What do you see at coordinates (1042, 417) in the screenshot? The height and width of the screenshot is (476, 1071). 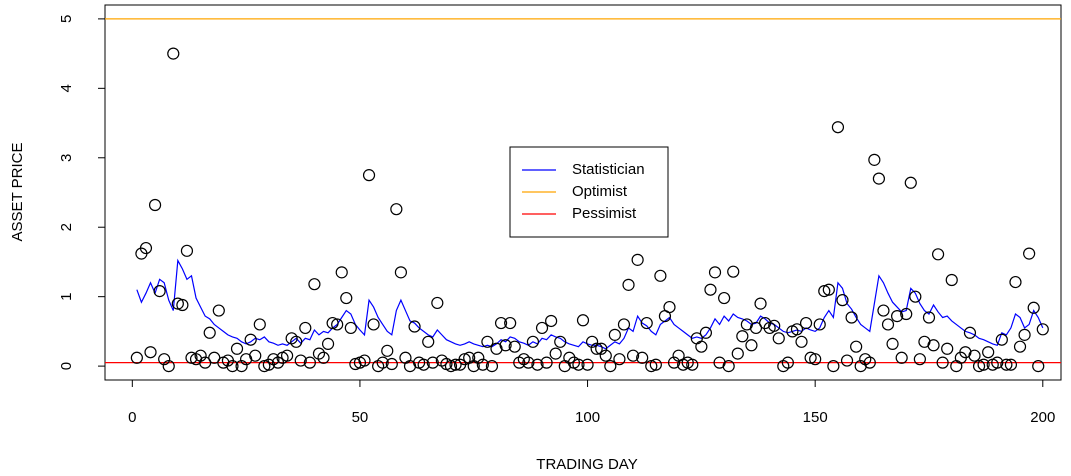 I see `x-tick-label: 200` at bounding box center [1042, 417].